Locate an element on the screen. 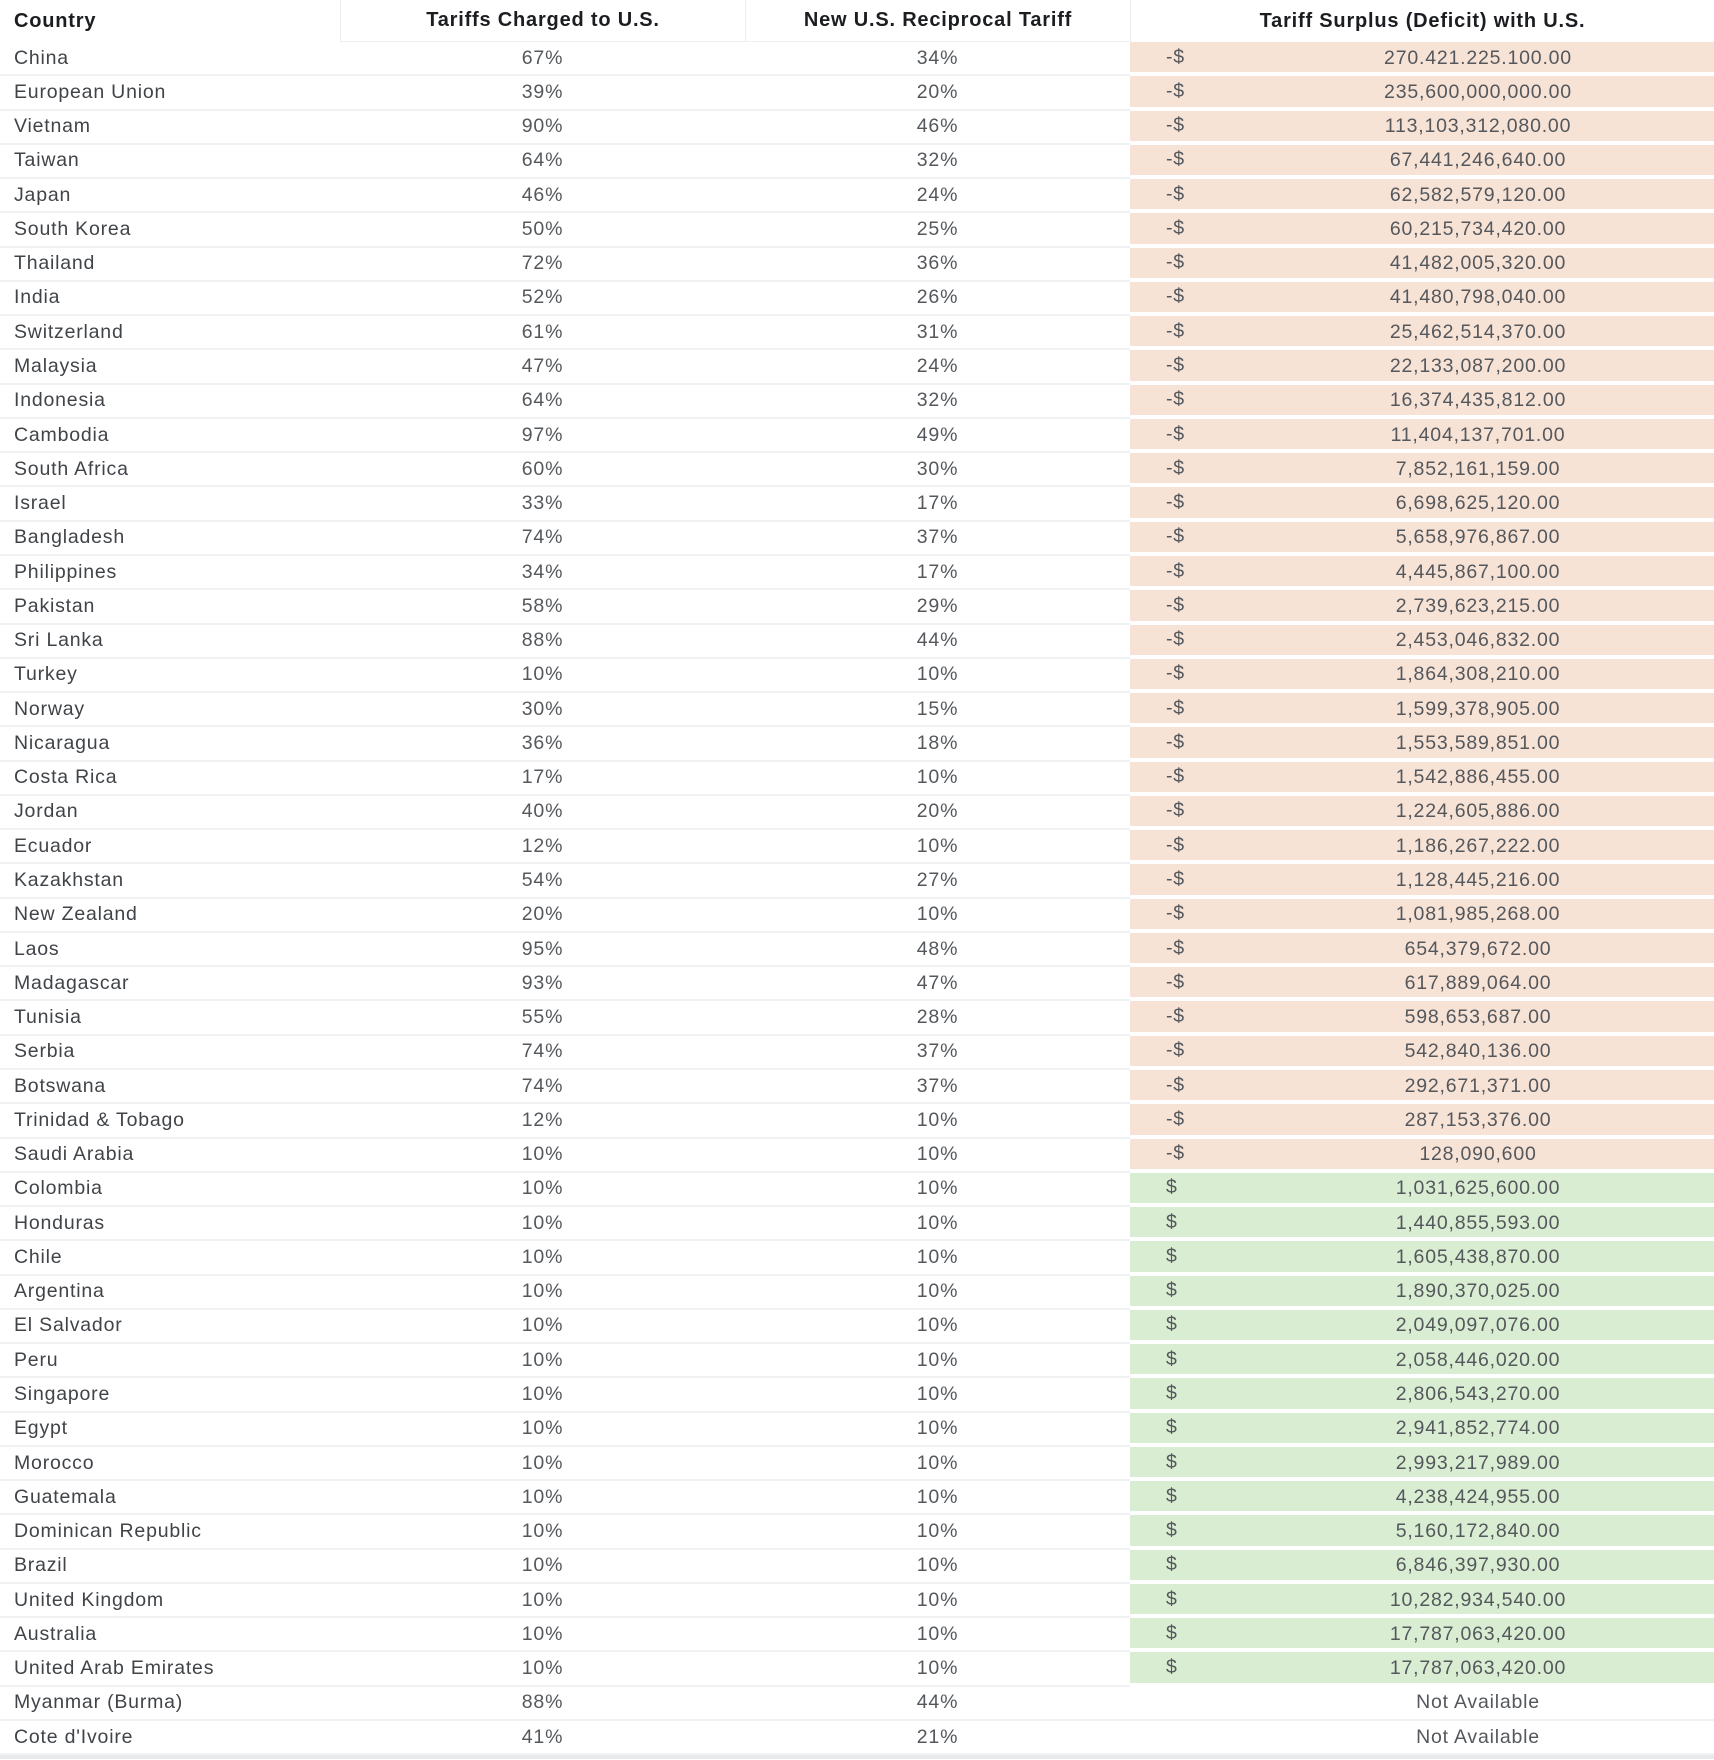 This screenshot has width=1714, height=1760. tariffs-charged-cell: 17% is located at coordinates (542, 779).